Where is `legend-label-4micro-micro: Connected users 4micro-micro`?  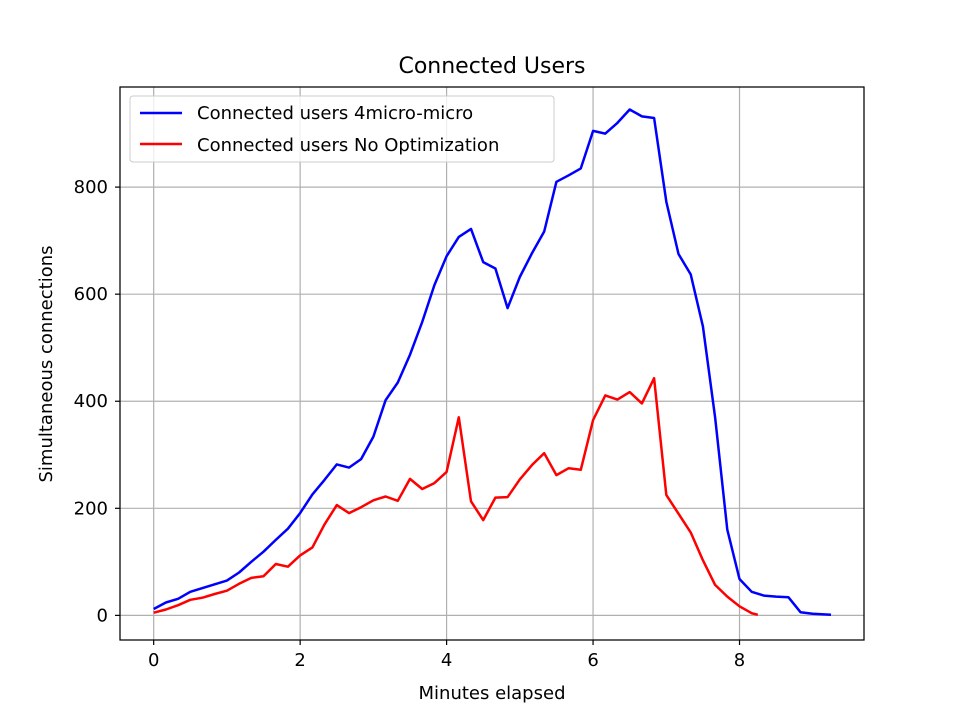 legend-label-4micro-micro: Connected users 4micro-micro is located at coordinates (335, 113).